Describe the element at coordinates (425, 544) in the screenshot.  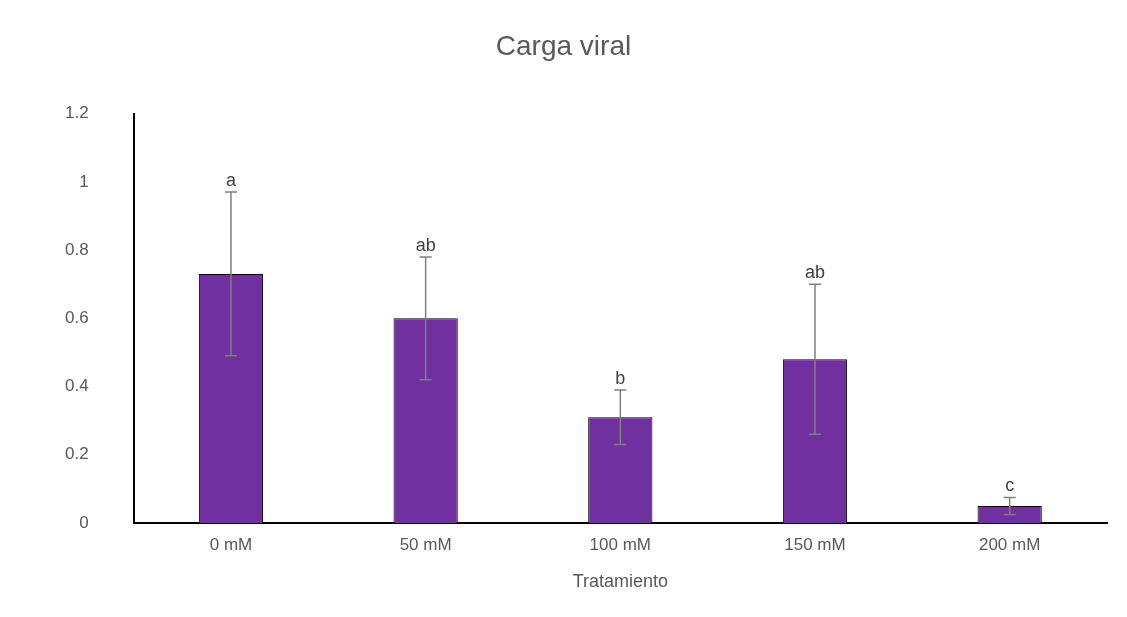
I see `x-tick-label: 50 mM` at that location.